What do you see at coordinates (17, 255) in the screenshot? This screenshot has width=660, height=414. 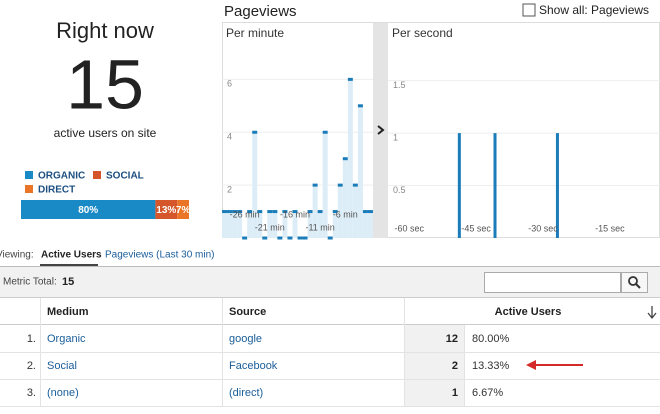 I see `viewing-label: Viewing:` at bounding box center [17, 255].